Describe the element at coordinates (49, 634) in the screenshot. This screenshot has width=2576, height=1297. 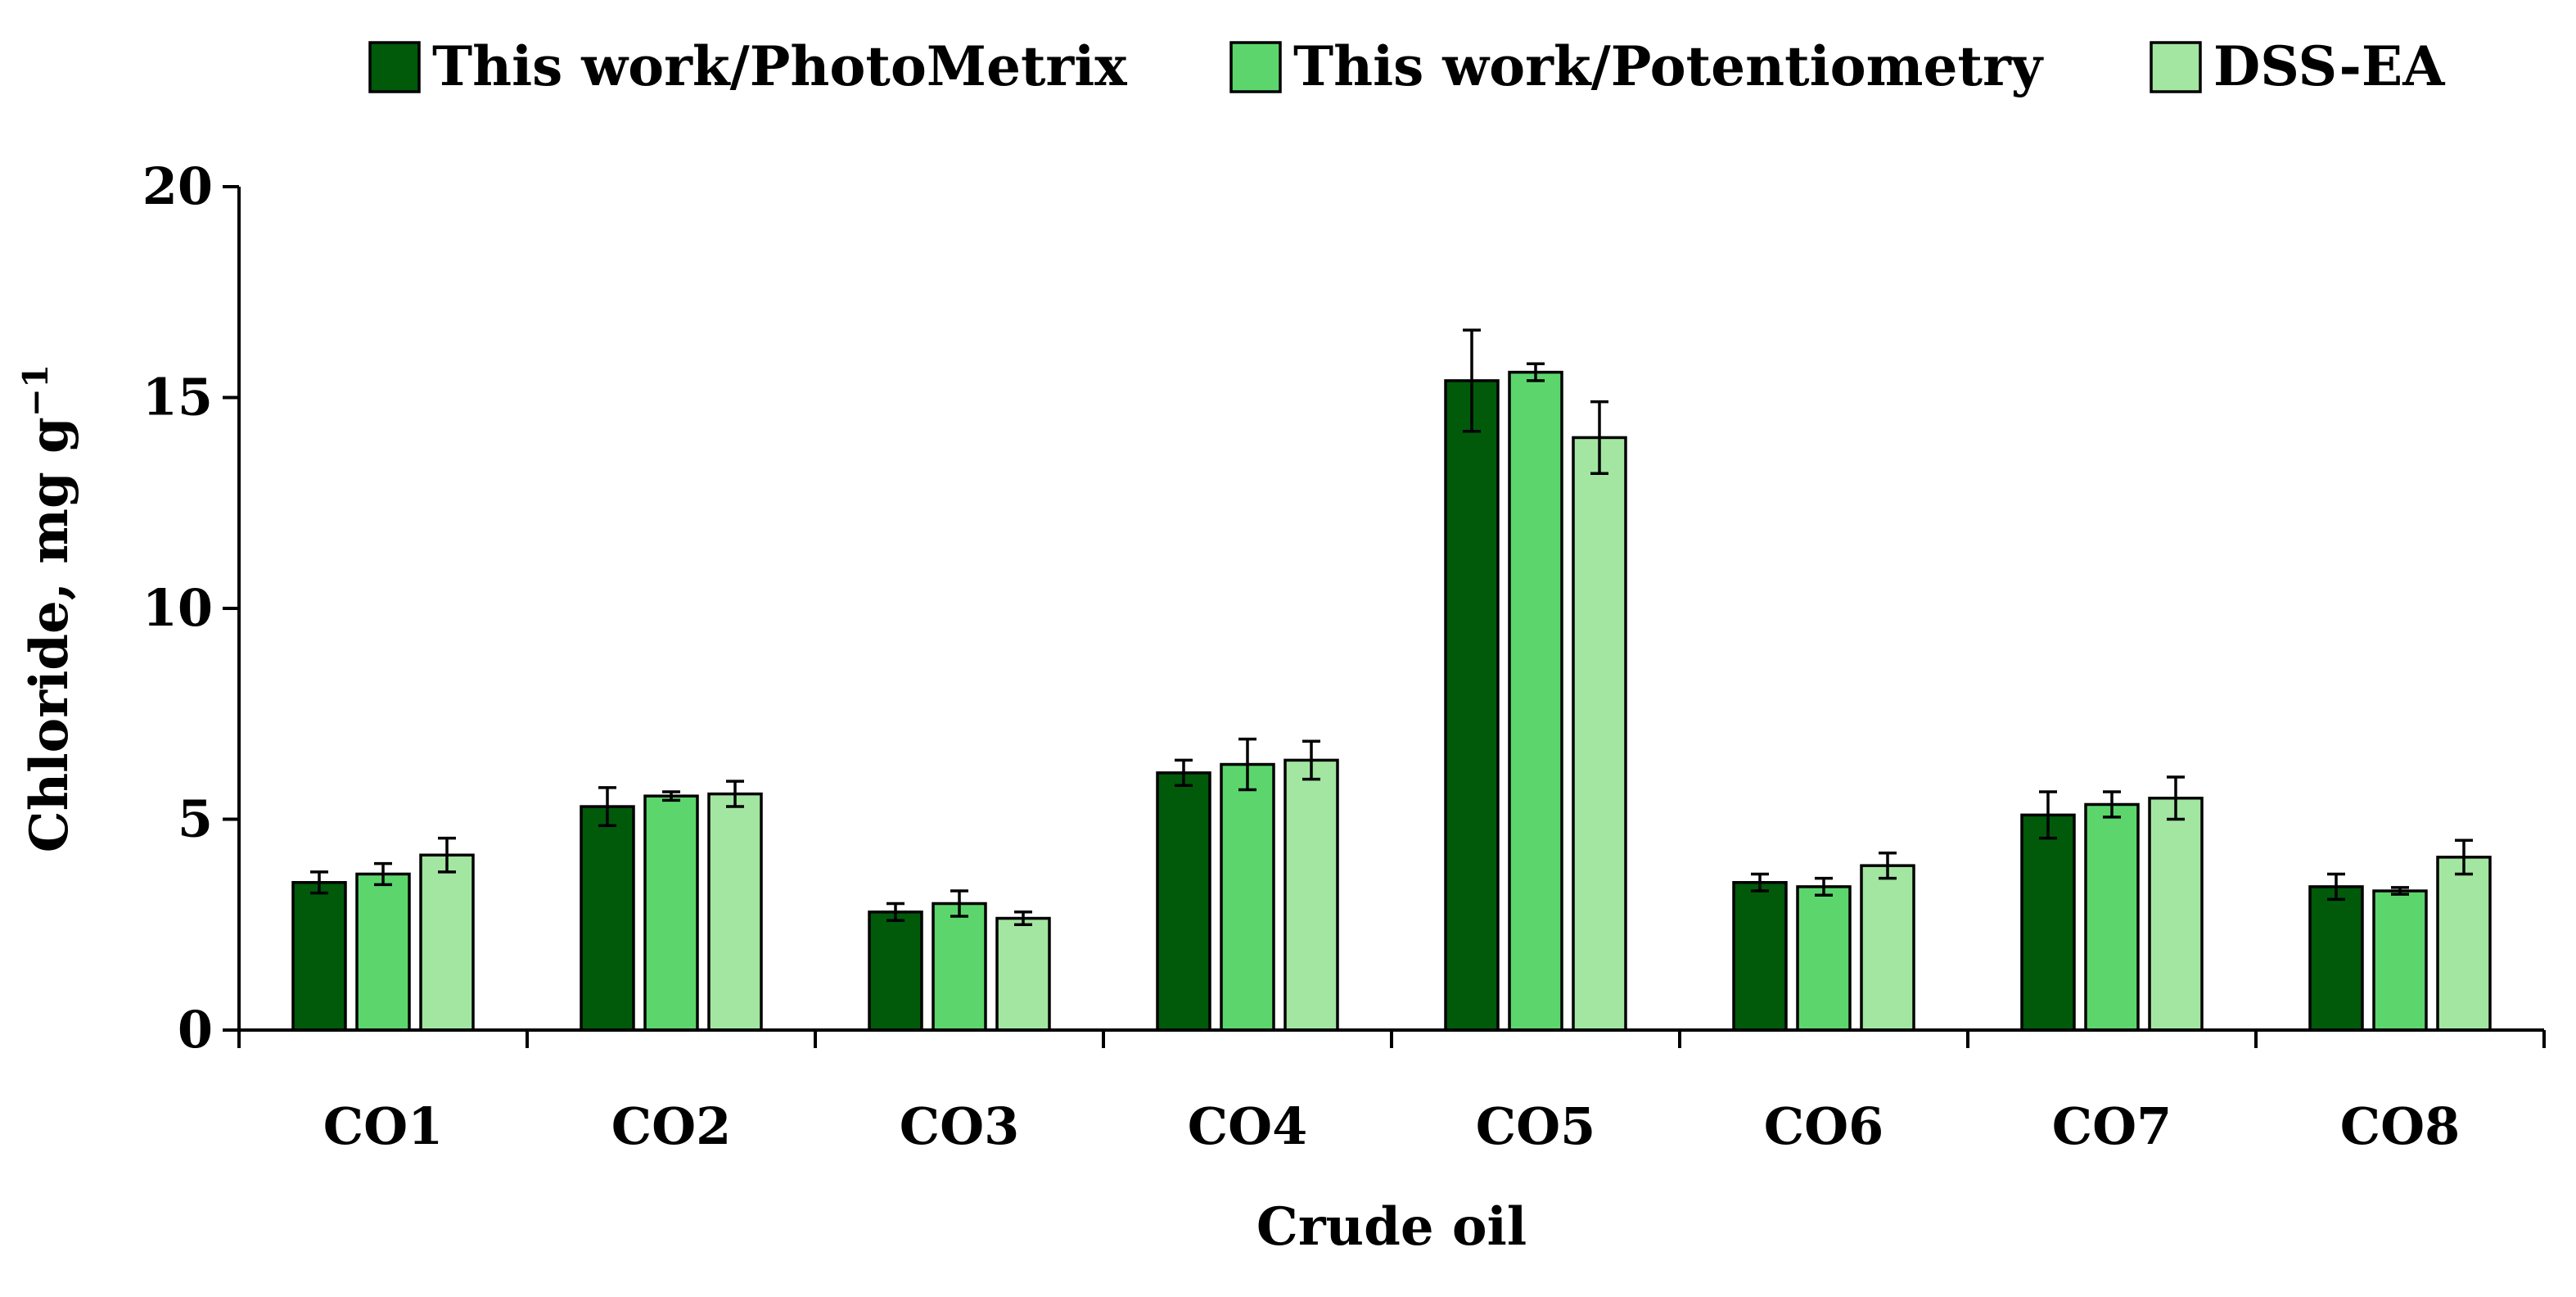
I see `y-axis-title-main: Chloride, mg g` at that location.